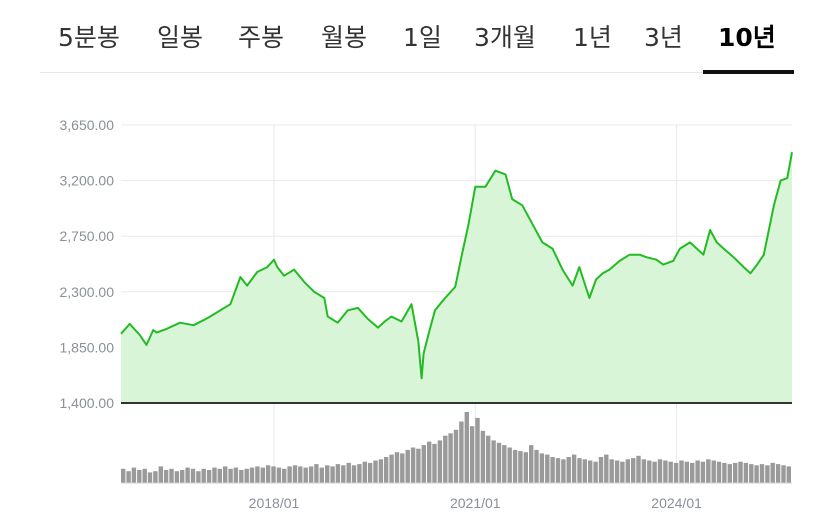 The width and height of the screenshot is (835, 524). I want to click on tabs-divider, so click(417, 72).